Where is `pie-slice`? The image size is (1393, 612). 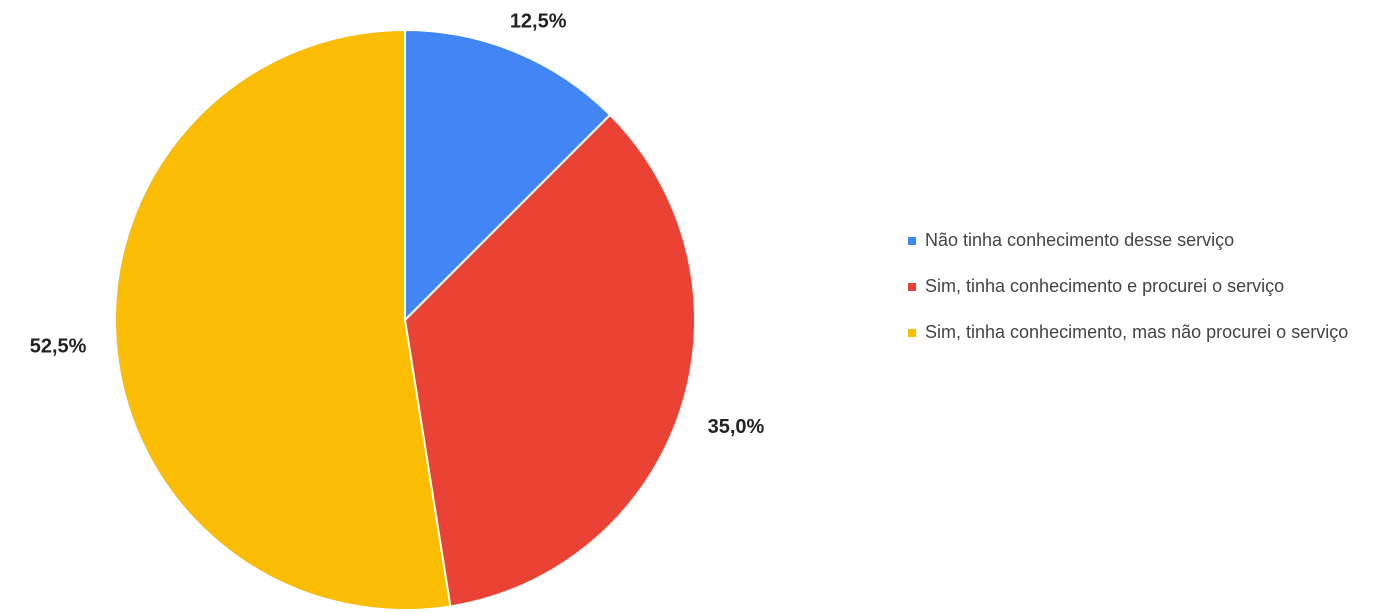 pie-slice is located at coordinates (508, 175).